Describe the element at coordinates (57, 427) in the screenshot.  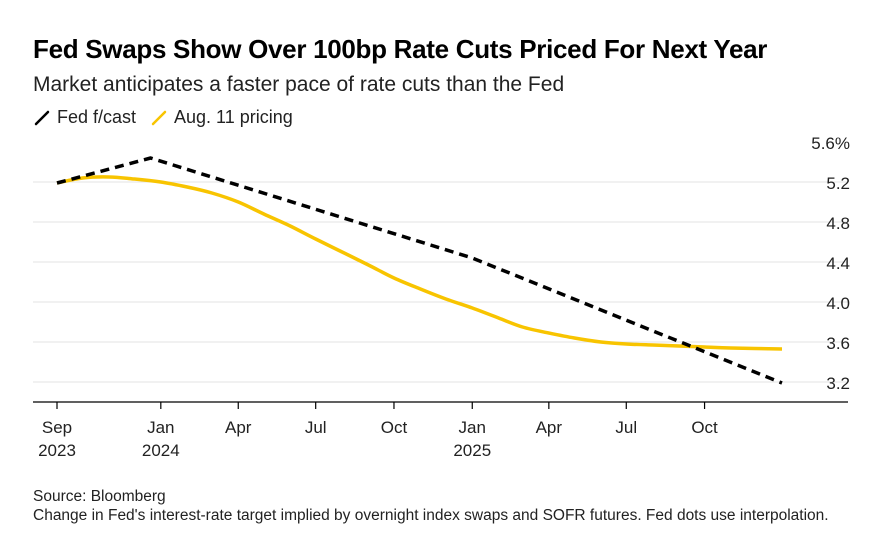
I see `x-tick-label: Sep` at that location.